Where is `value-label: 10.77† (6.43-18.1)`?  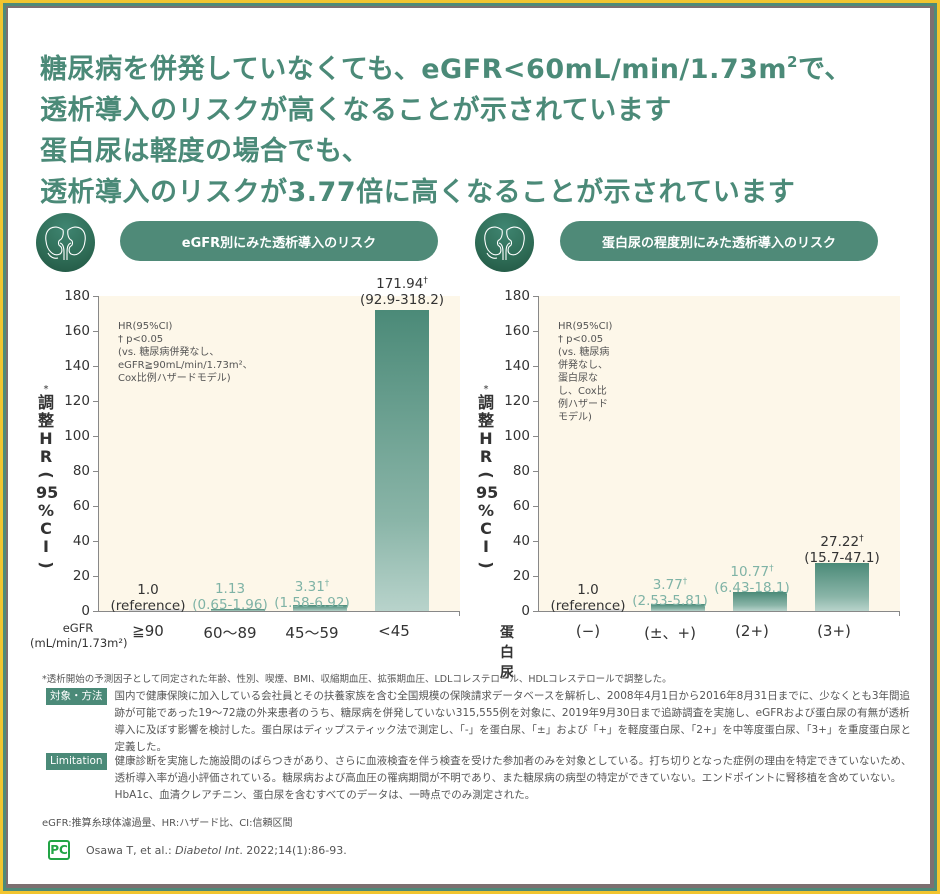 value-label: 10.77† (6.43-18.1) is located at coordinates (752, 580).